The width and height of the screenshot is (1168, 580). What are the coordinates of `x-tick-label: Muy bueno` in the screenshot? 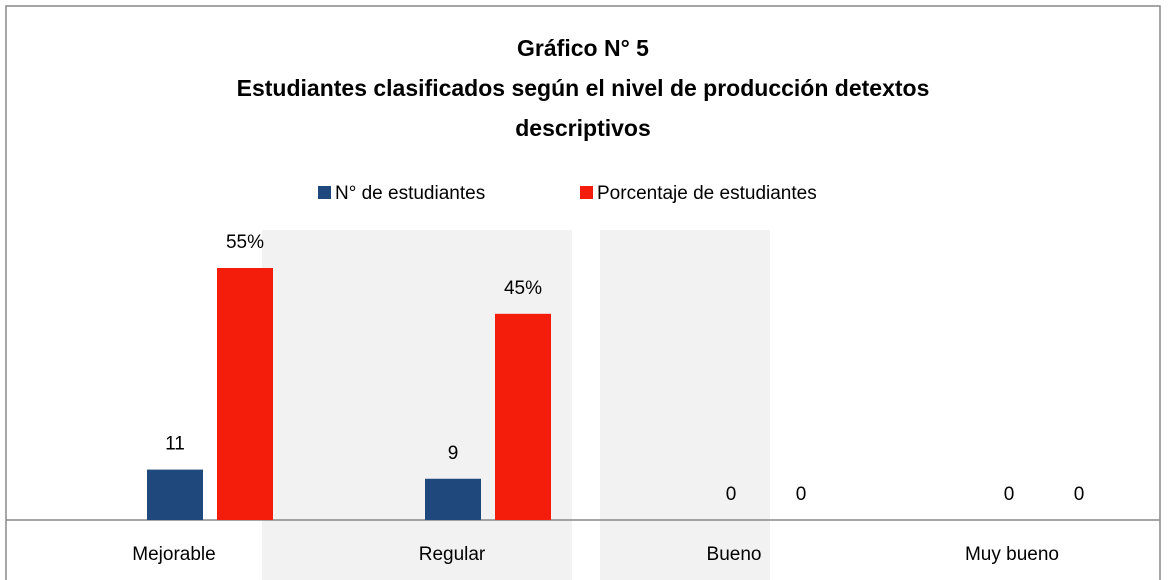 It's located at (1012, 554).